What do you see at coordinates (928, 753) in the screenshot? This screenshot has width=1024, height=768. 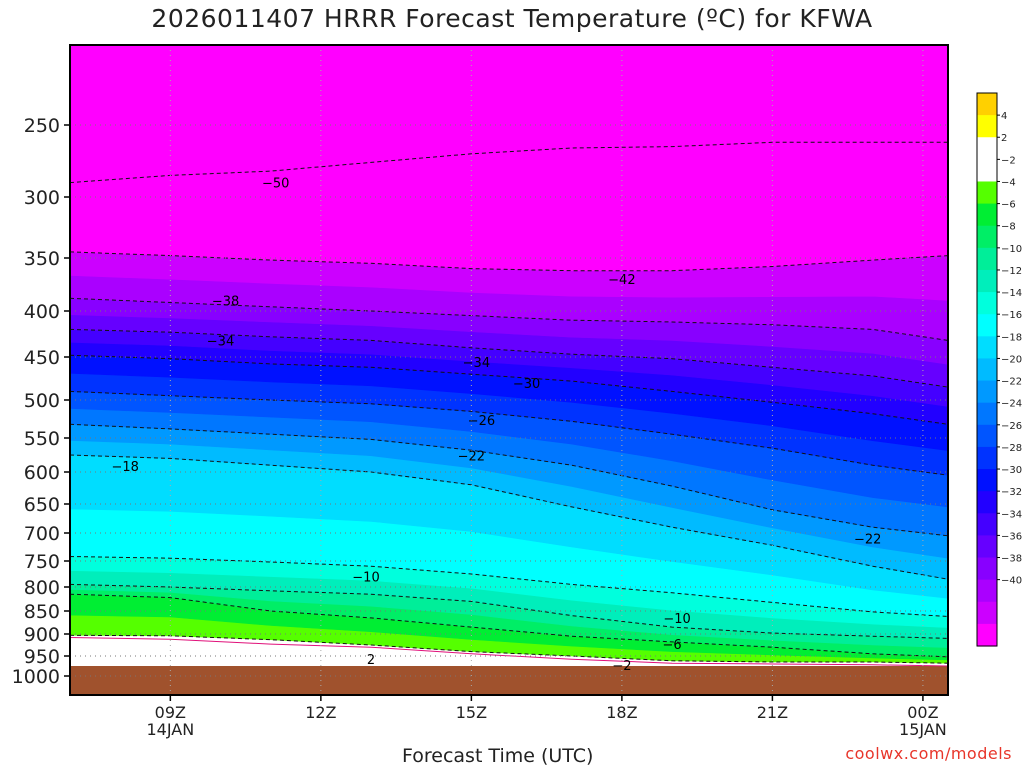 I see `credit-link: coolwx.com/models` at bounding box center [928, 753].